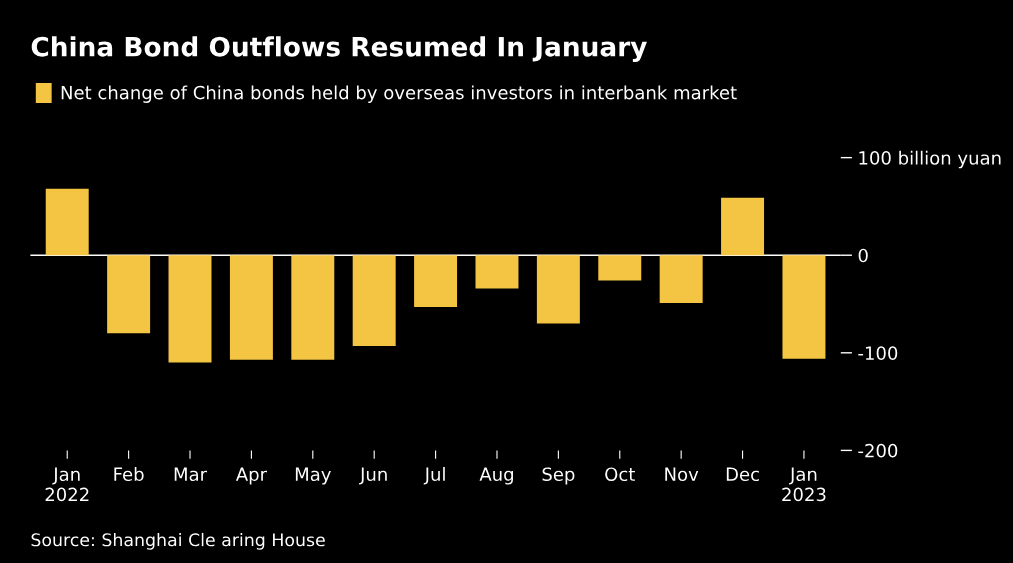 Image resolution: width=1013 pixels, height=563 pixels. I want to click on x-tick-label: Oct, so click(620, 474).